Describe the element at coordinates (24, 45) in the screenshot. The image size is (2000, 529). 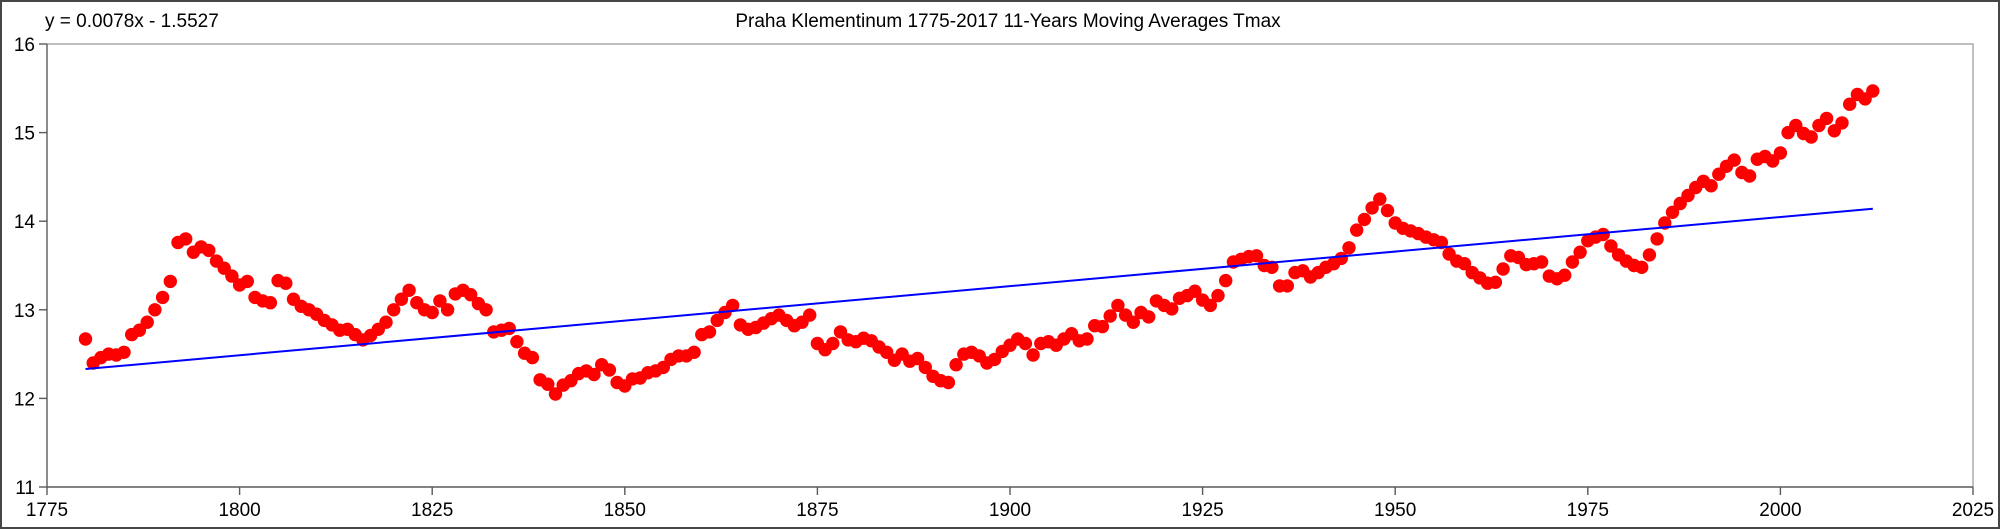
I see `y-tick-label: 16` at that location.